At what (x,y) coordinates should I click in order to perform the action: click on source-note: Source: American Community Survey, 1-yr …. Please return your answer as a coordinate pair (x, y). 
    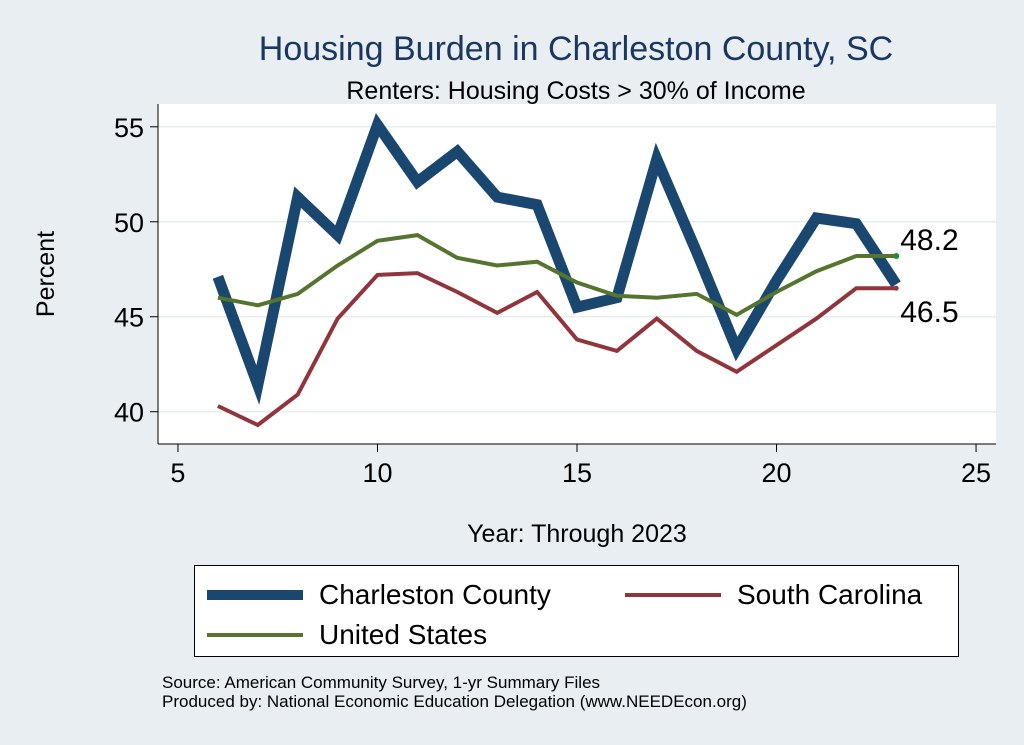
    Looking at the image, I should click on (454, 692).